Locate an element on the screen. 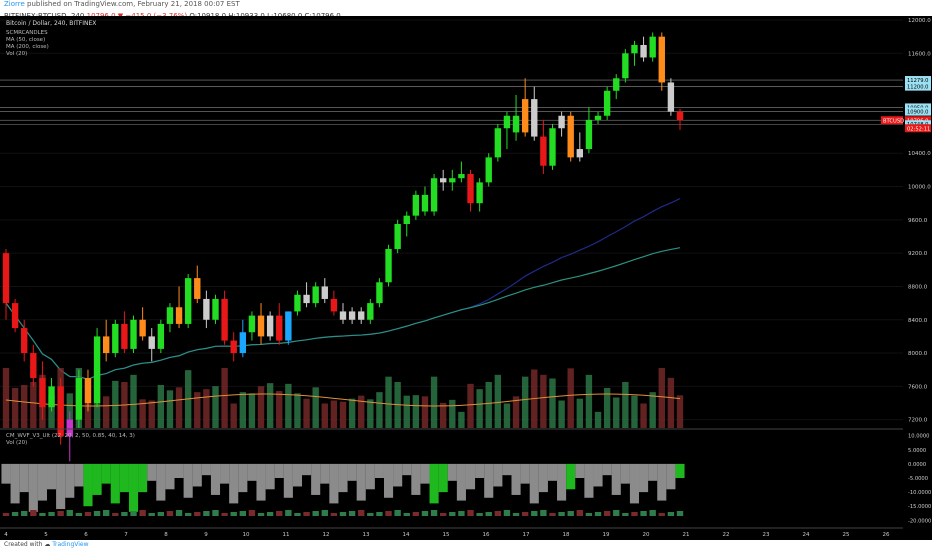  price-tick-label: 11600.0 is located at coordinates (919, 54).